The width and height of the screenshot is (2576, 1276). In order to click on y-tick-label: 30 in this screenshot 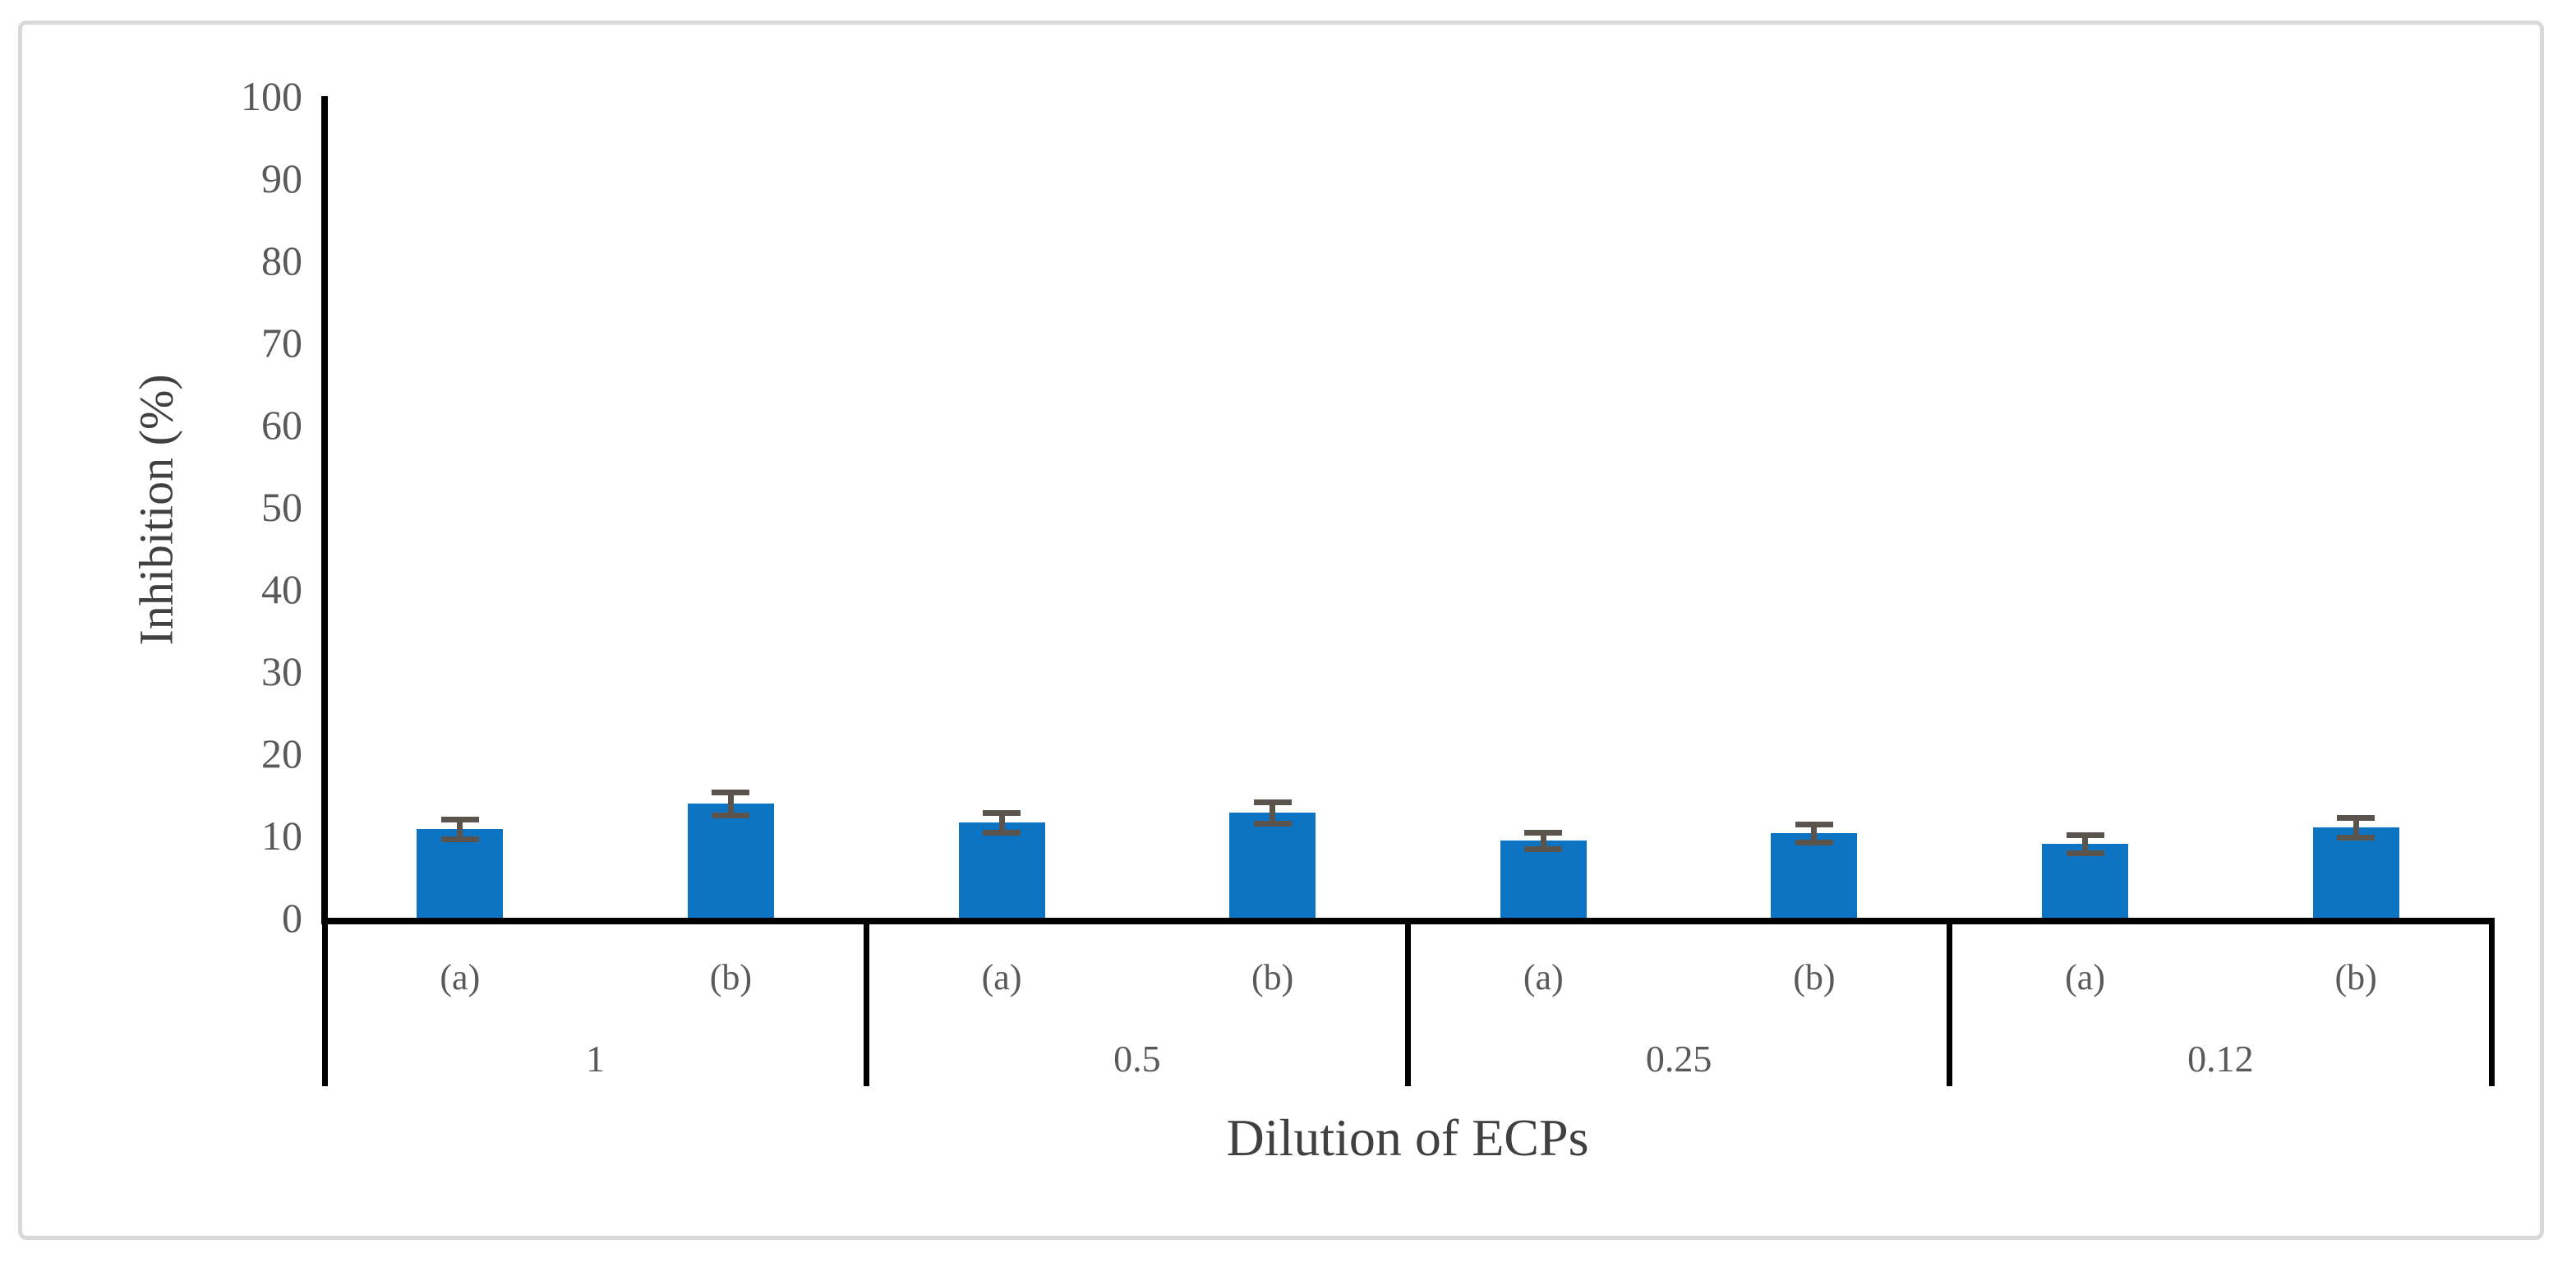, I will do `click(281, 671)`.